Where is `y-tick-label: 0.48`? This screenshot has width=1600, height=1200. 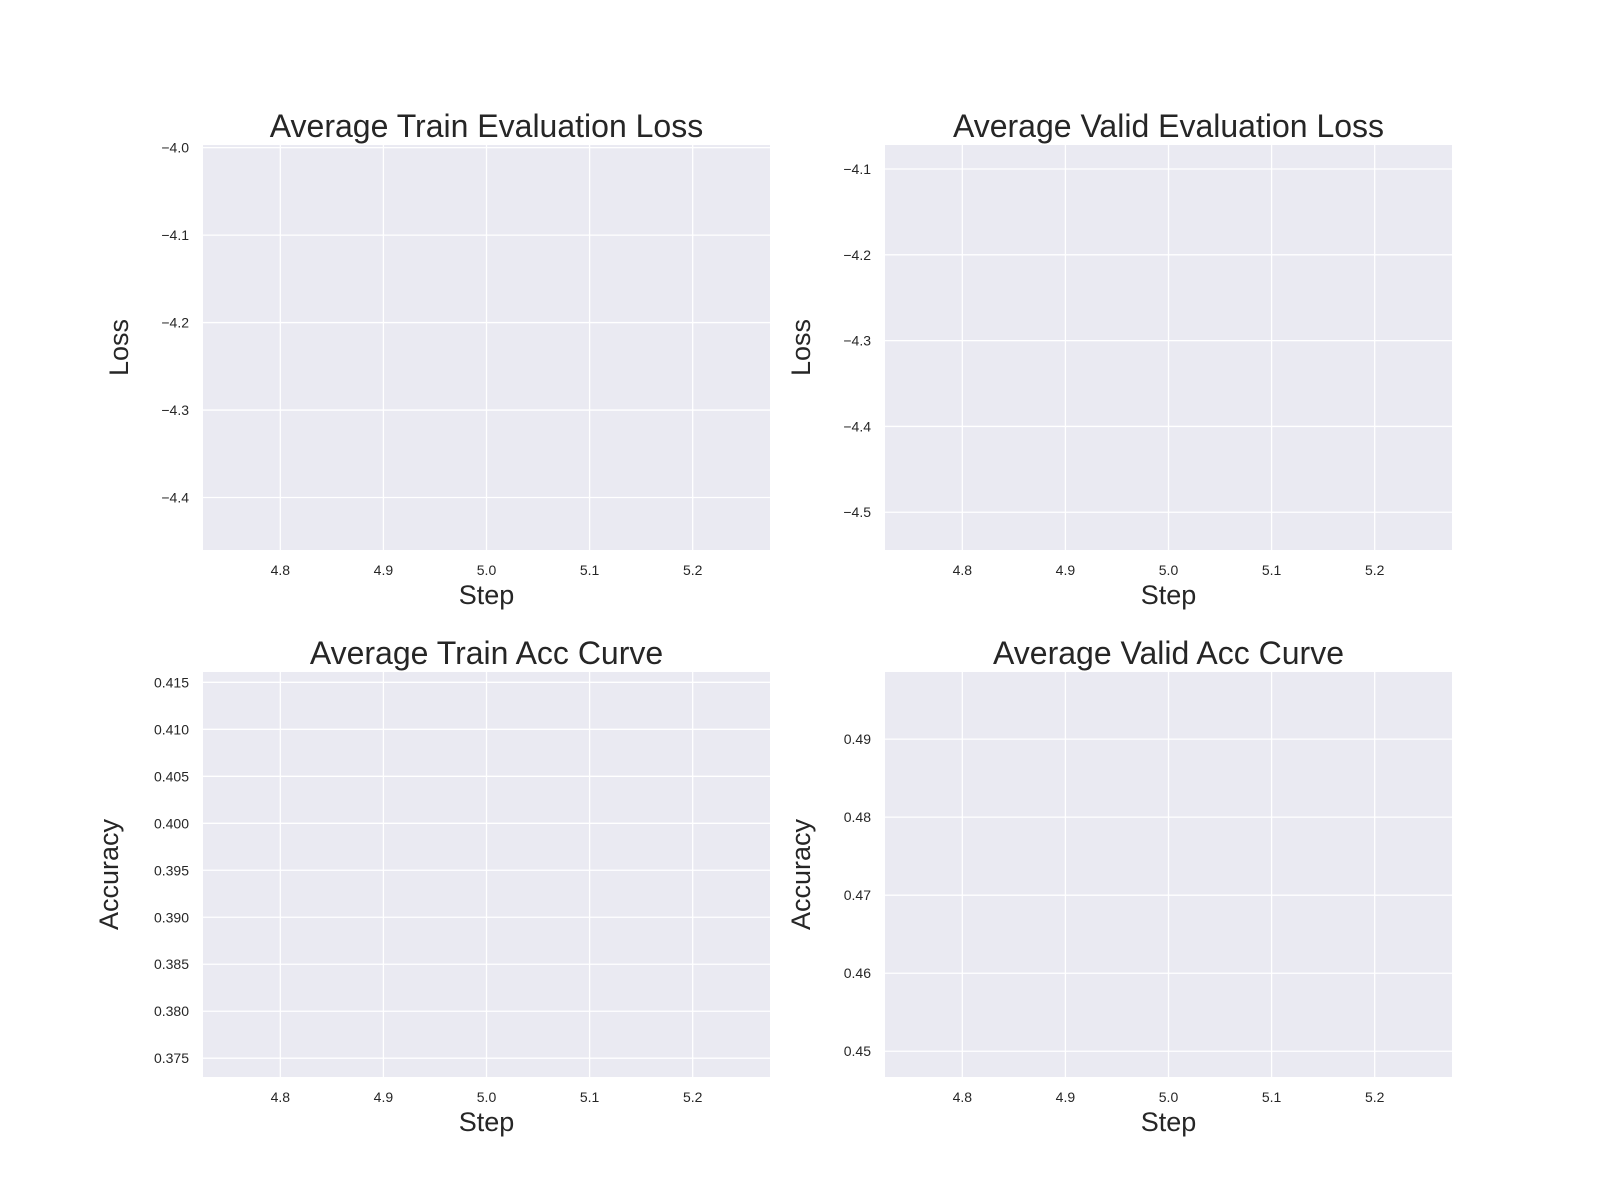 y-tick-label: 0.48 is located at coordinates (857, 817).